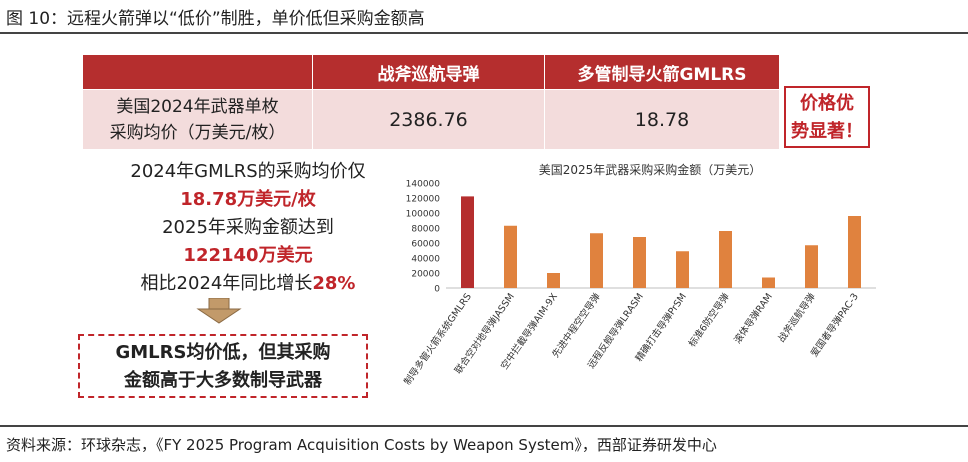 Image resolution: width=968 pixels, height=462 pixels. What do you see at coordinates (827, 103) in the screenshot?
I see `callout-line1: 价格优` at bounding box center [827, 103].